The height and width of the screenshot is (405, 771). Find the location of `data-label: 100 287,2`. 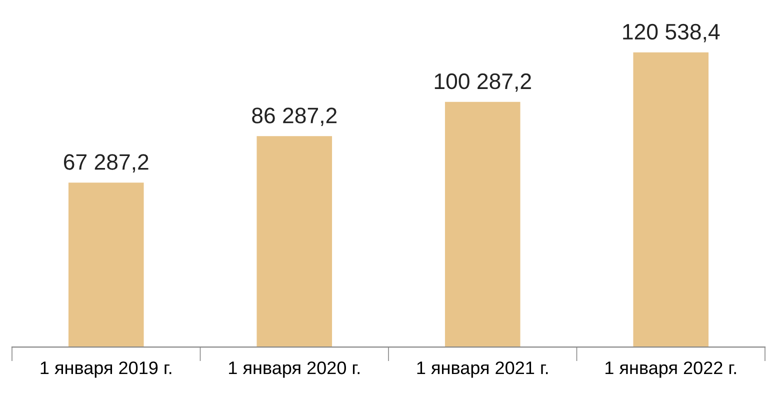

data-label: 100 287,2 is located at coordinates (482, 82).